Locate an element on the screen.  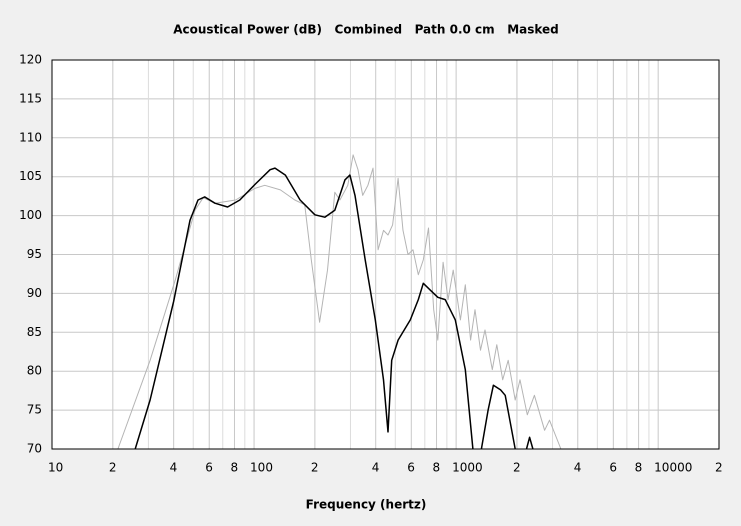
x-tick-label: 1000 is located at coordinates (467, 468).